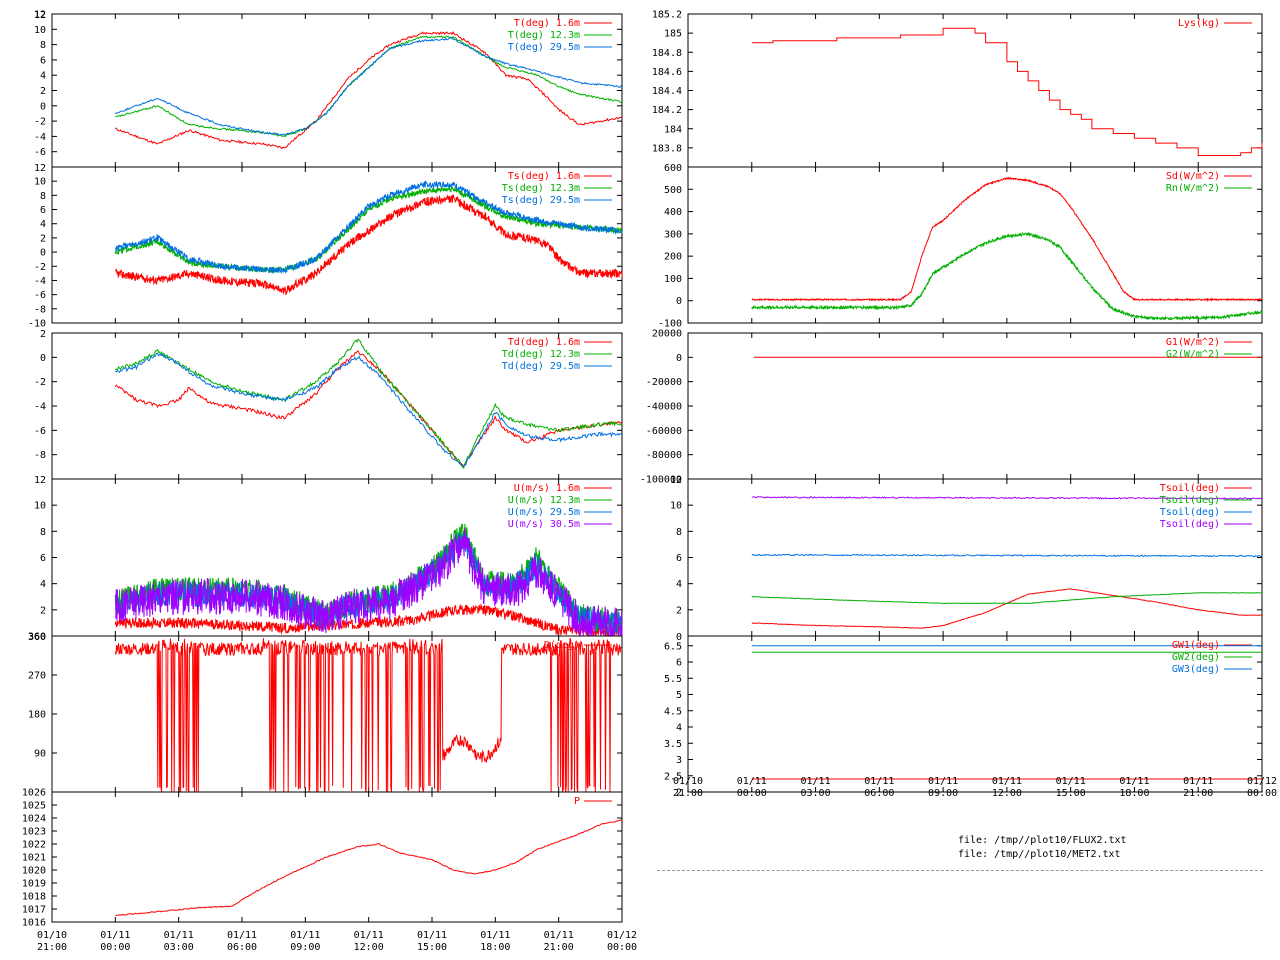 This screenshot has width=1280, height=960. Describe the element at coordinates (667, 72) in the screenshot. I see `ytick-label: 184.6` at that location.